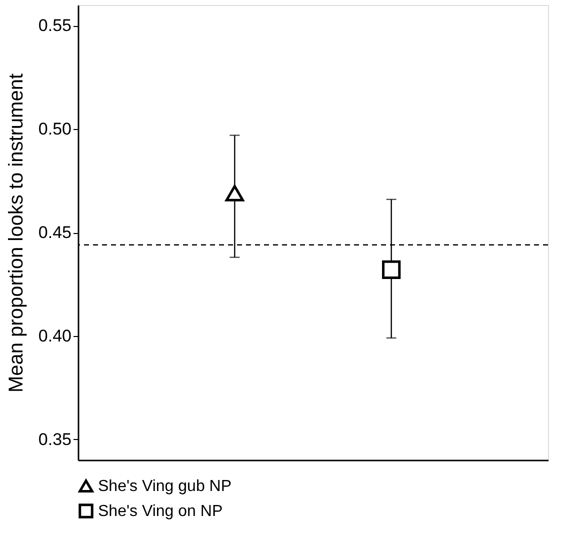 The image size is (578, 549). What do you see at coordinates (55, 439) in the screenshot?
I see `y-tick-label: 0.35` at bounding box center [55, 439].